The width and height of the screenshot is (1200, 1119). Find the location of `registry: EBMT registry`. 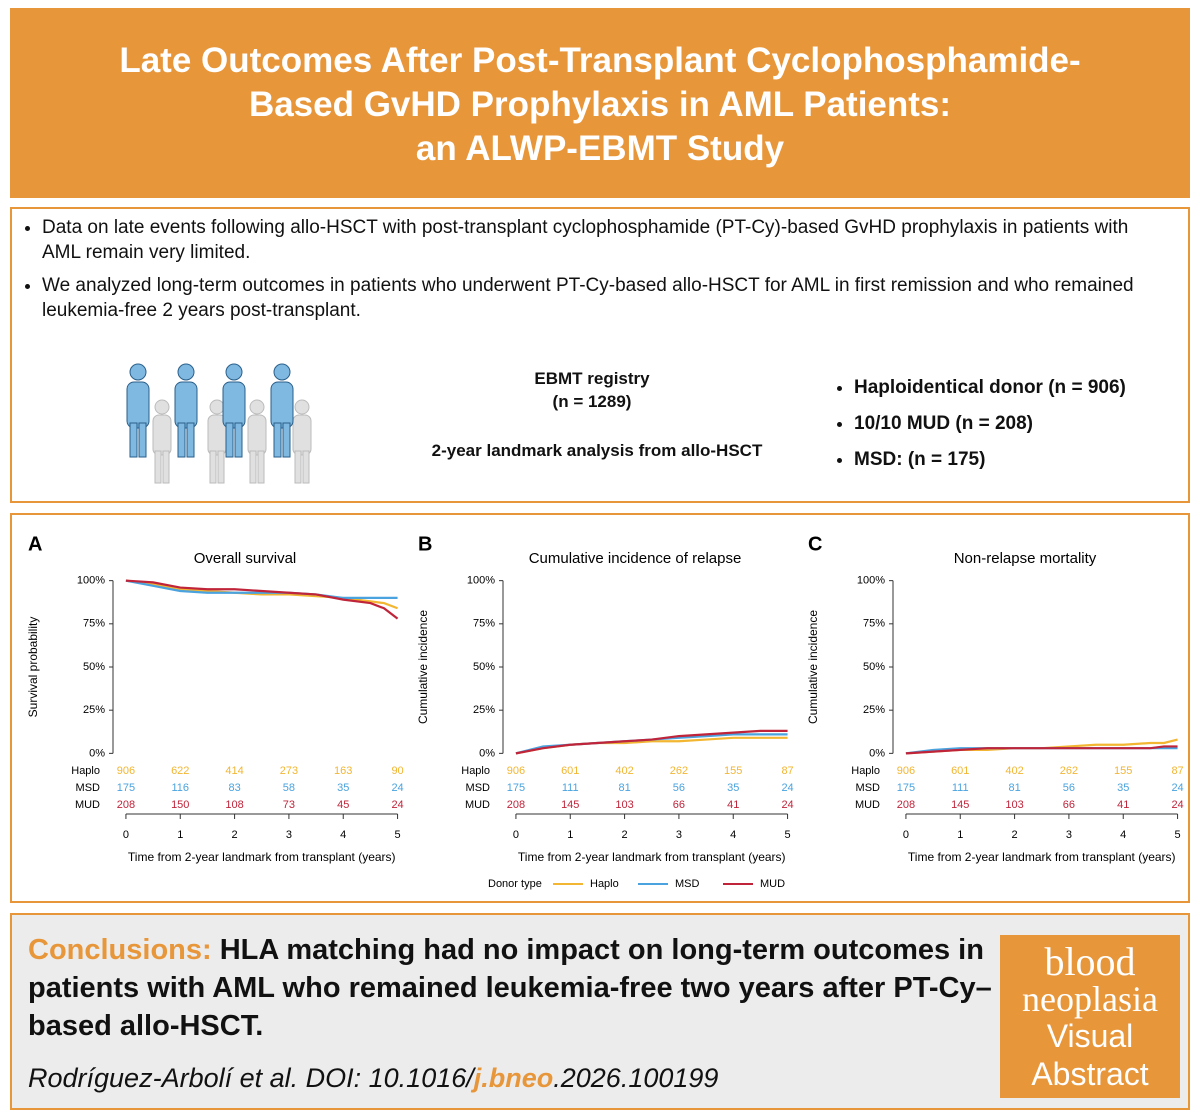

registry: EBMT registry is located at coordinates (592, 378).